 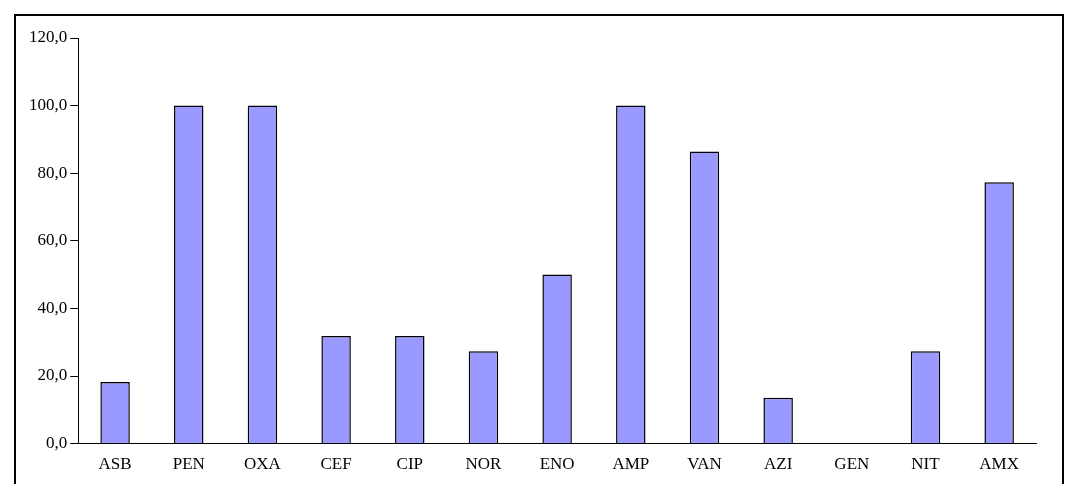 I want to click on x-tick-label: NIT, so click(x=926, y=464).